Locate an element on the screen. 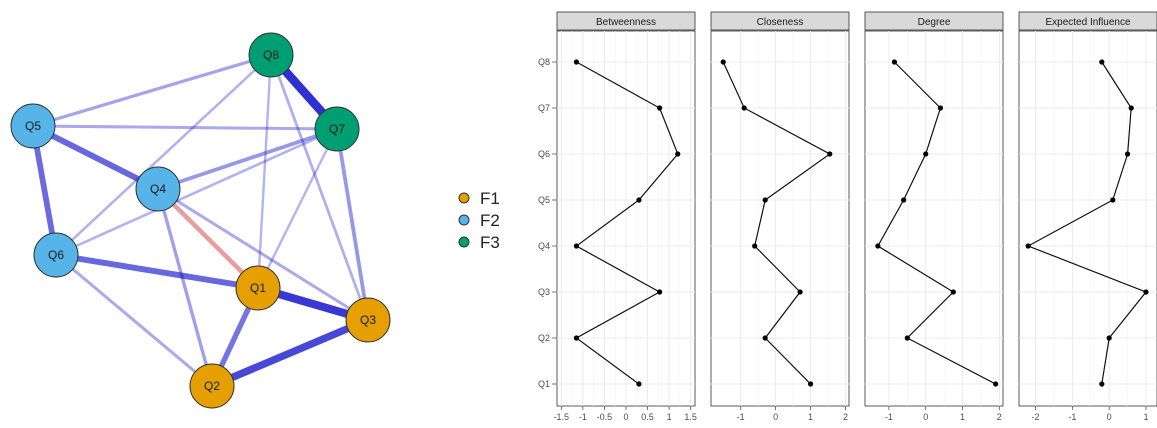  node-q3: Q3 is located at coordinates (368, 320).